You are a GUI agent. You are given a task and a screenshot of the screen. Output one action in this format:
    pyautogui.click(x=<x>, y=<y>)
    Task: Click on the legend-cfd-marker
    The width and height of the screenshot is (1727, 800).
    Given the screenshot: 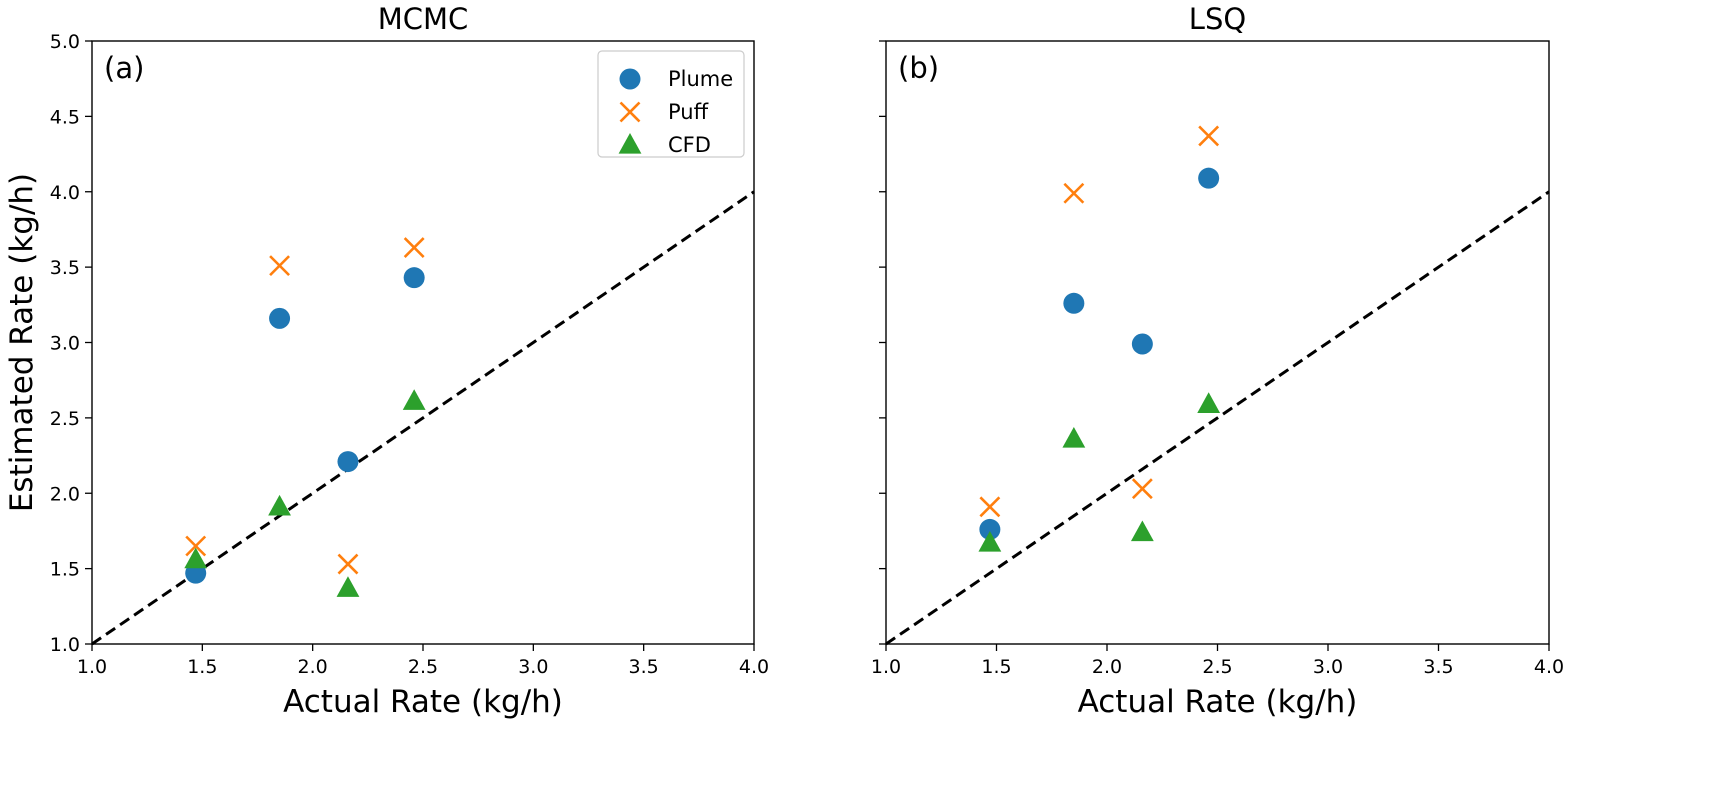 What is the action you would take?
    pyautogui.click(x=630, y=143)
    